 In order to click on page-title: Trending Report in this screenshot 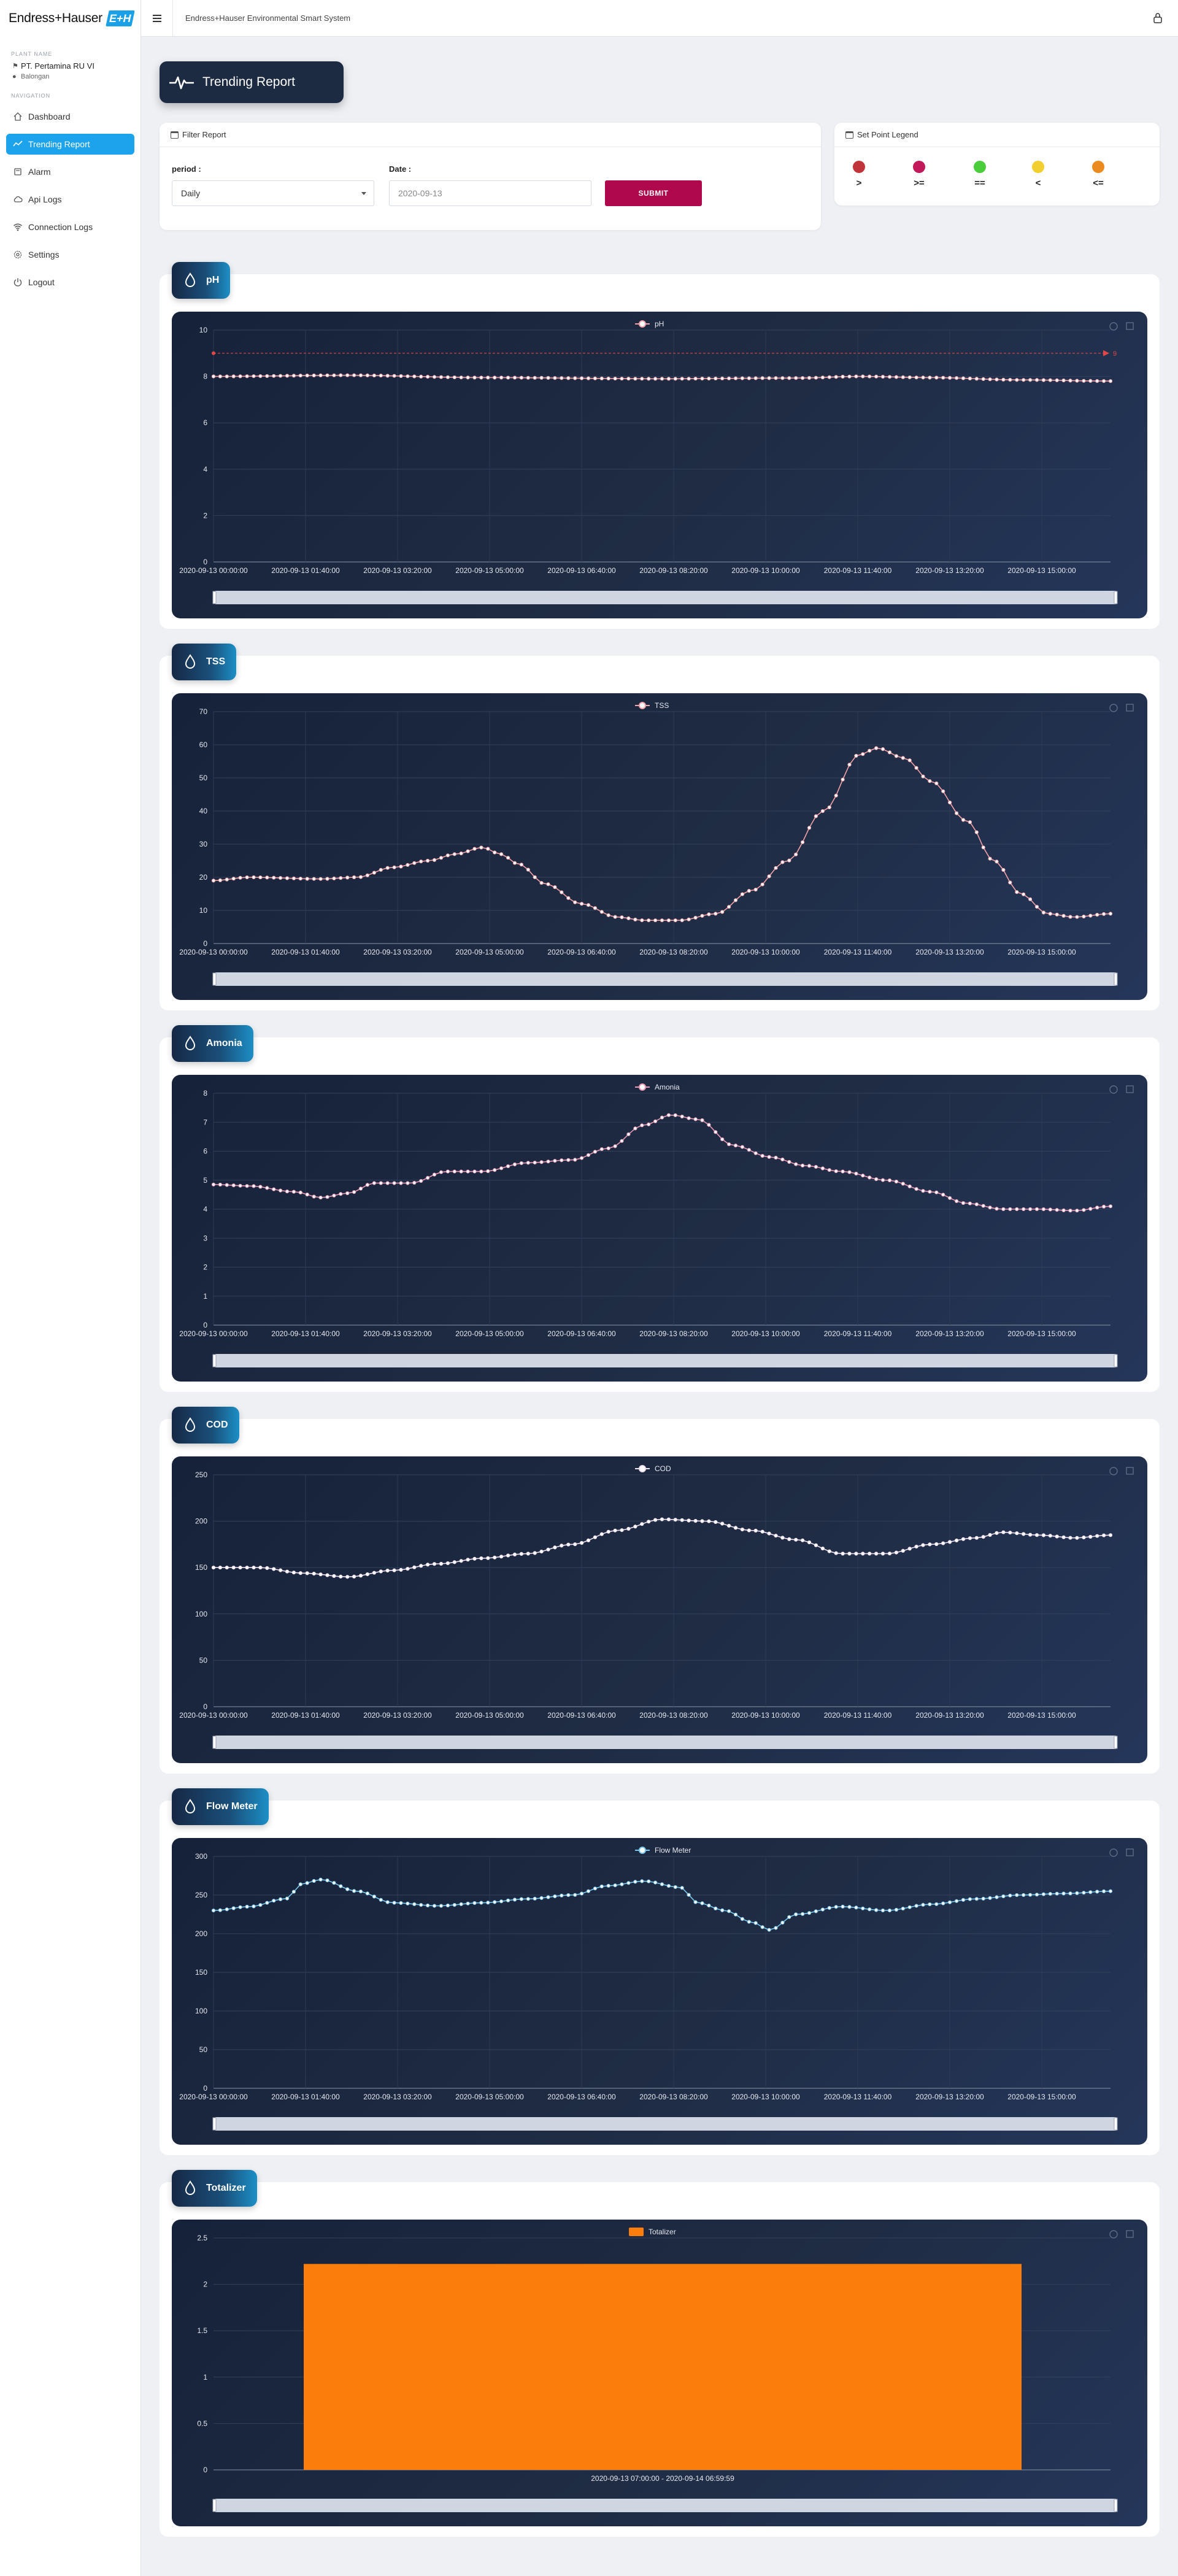, I will do `click(248, 82)`.